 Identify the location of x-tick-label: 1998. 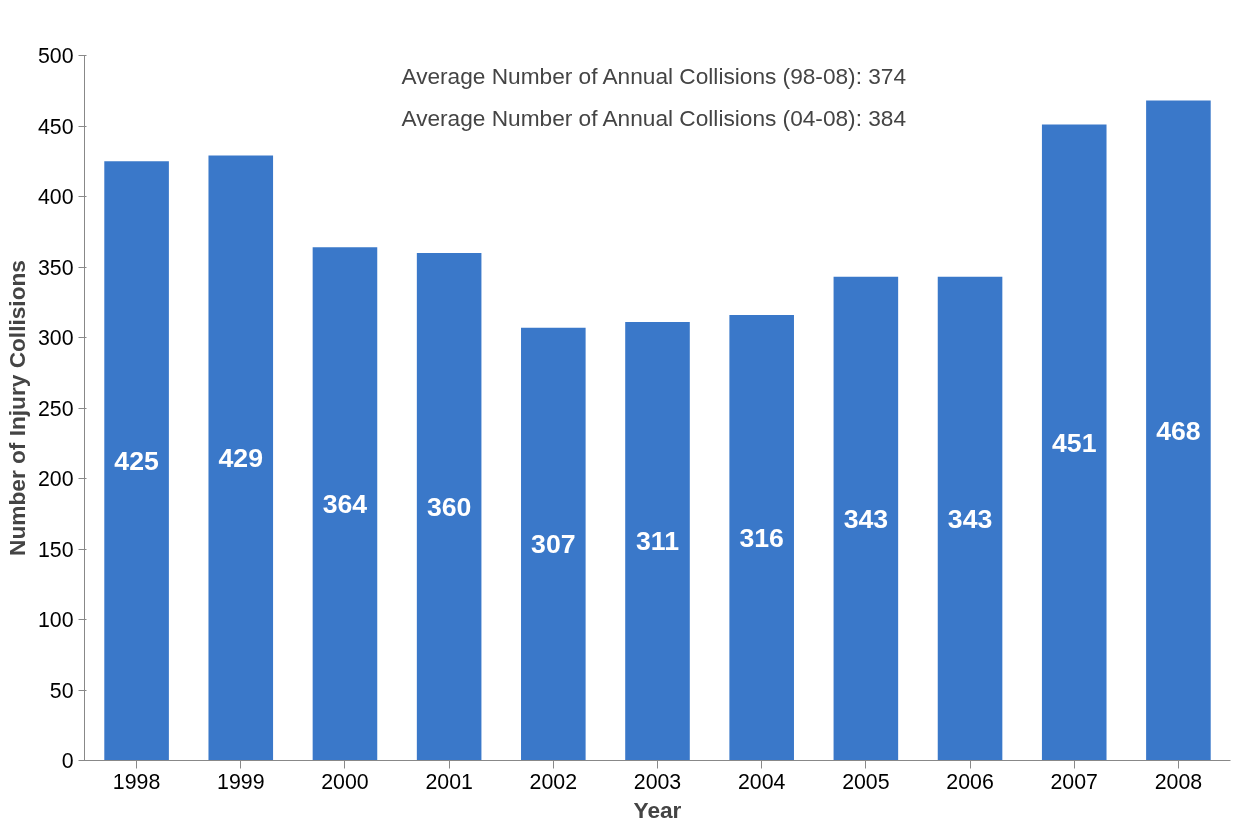
(136, 781).